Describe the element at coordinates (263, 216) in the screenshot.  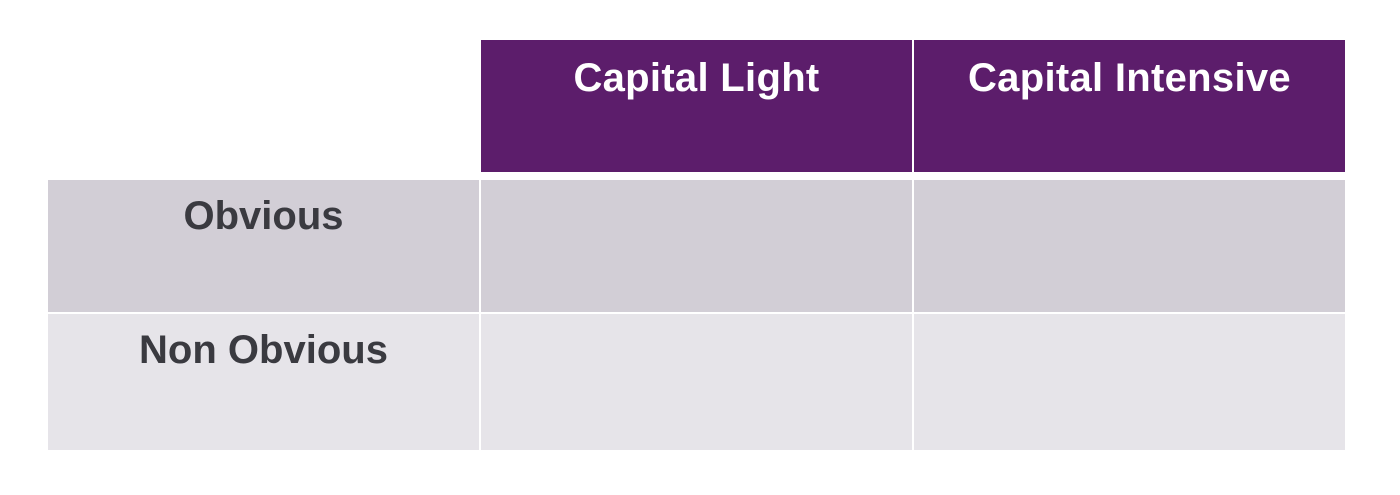
I see `row-header-label: Obvious` at that location.